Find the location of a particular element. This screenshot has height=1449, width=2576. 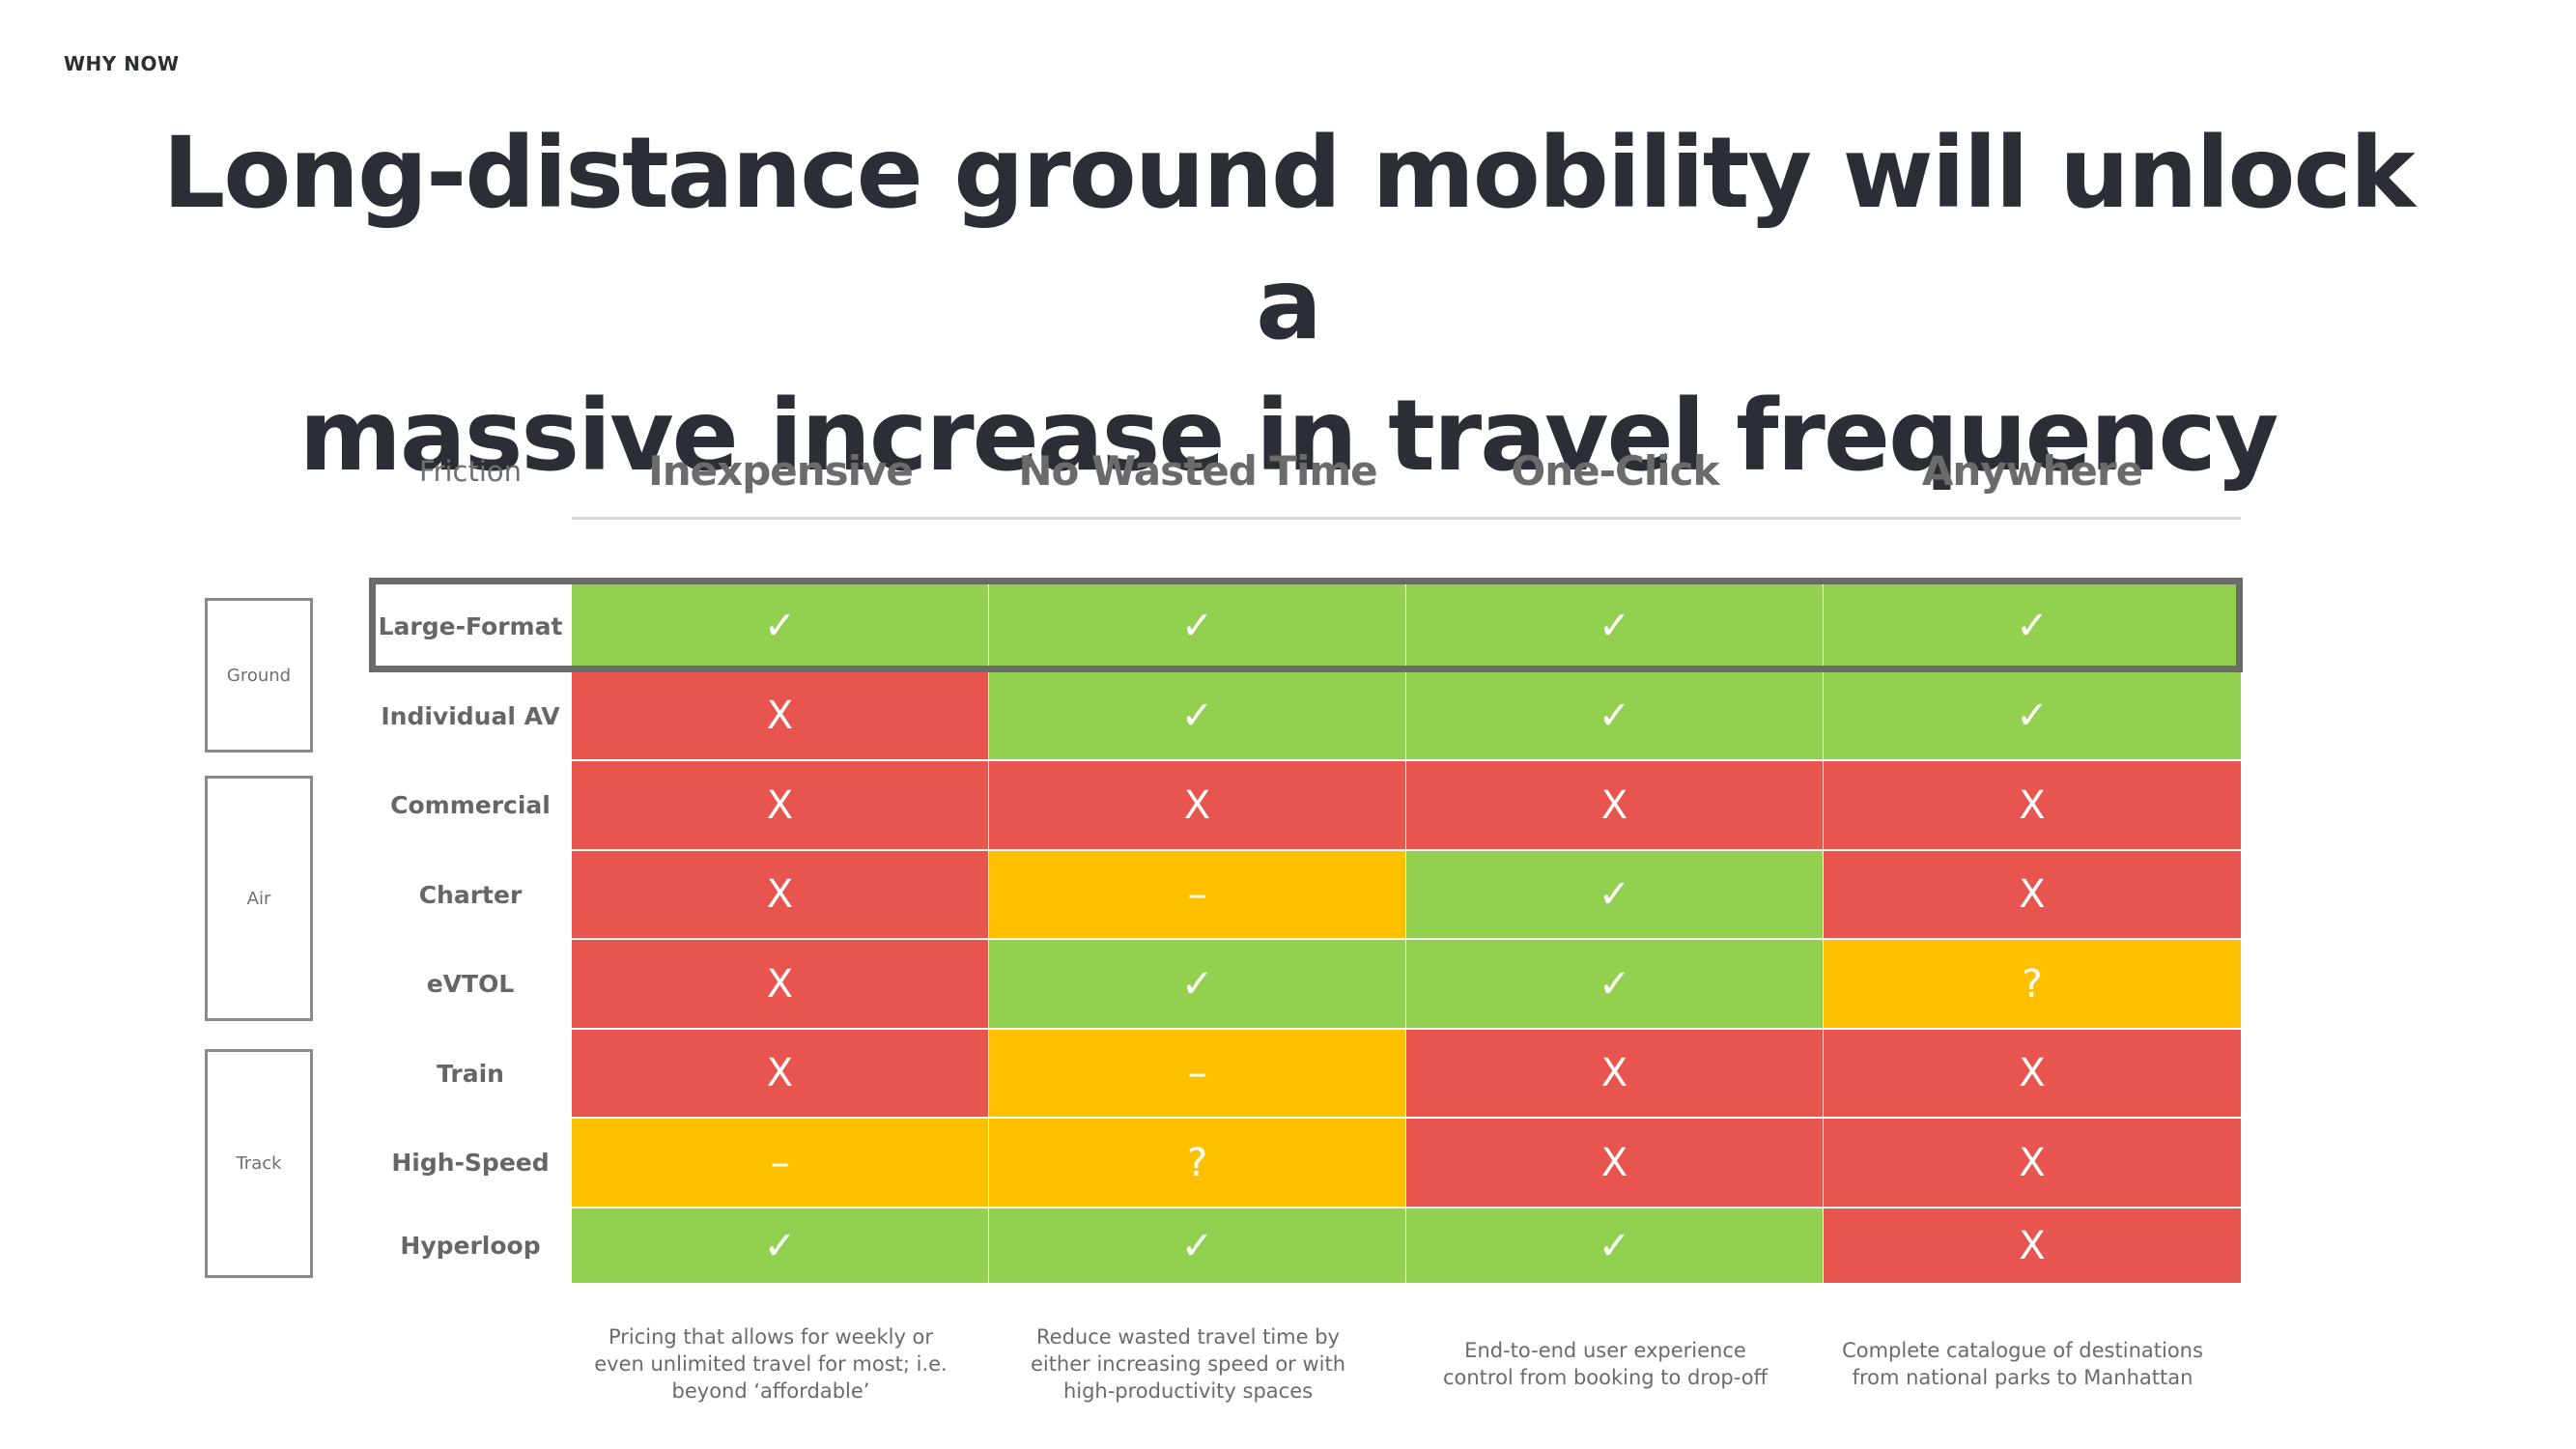

column-header-anywhere: Anywhere is located at coordinates (2032, 471).